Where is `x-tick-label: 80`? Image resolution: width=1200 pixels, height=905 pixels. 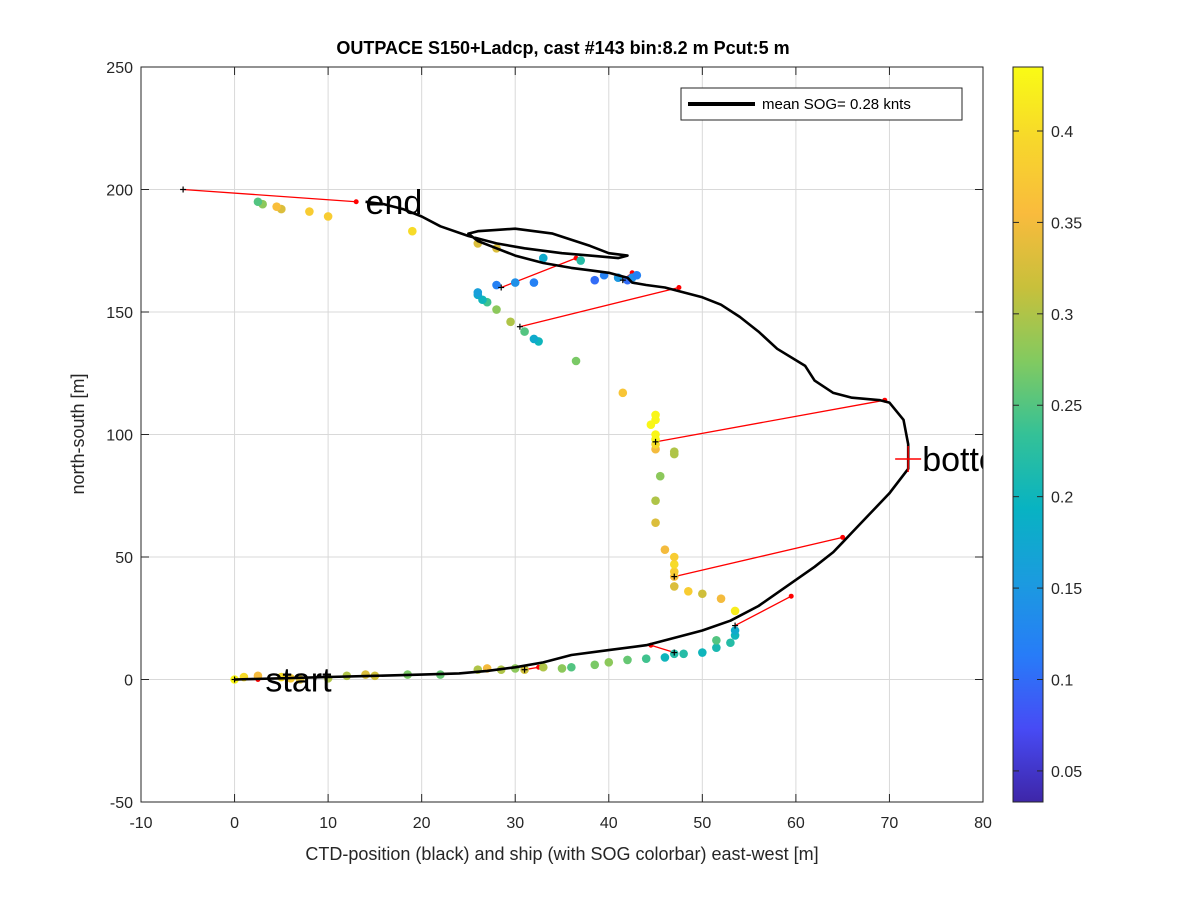
x-tick-label: 80 is located at coordinates (983, 823).